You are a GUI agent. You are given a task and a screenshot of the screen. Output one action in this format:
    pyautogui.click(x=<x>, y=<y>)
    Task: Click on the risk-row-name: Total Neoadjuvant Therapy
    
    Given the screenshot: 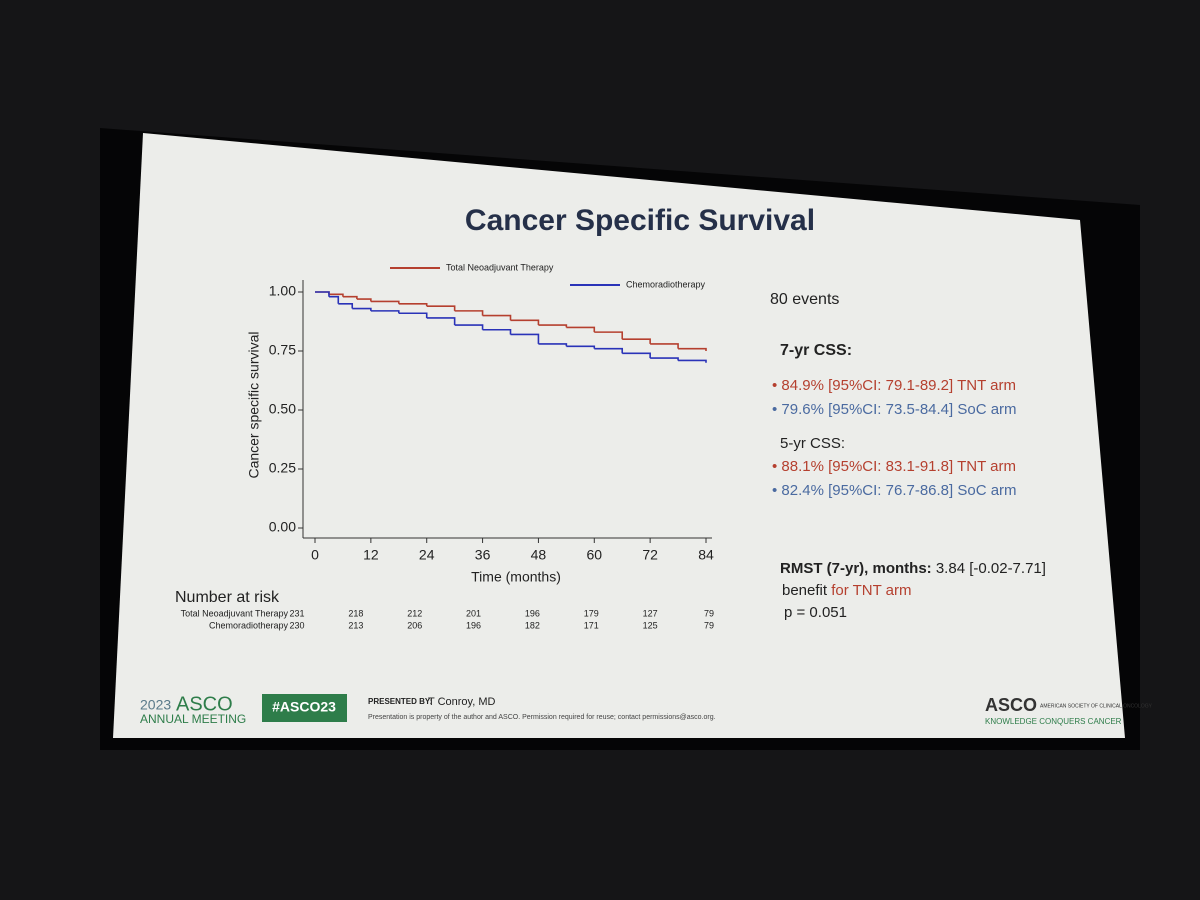 What is the action you would take?
    pyautogui.click(x=235, y=613)
    